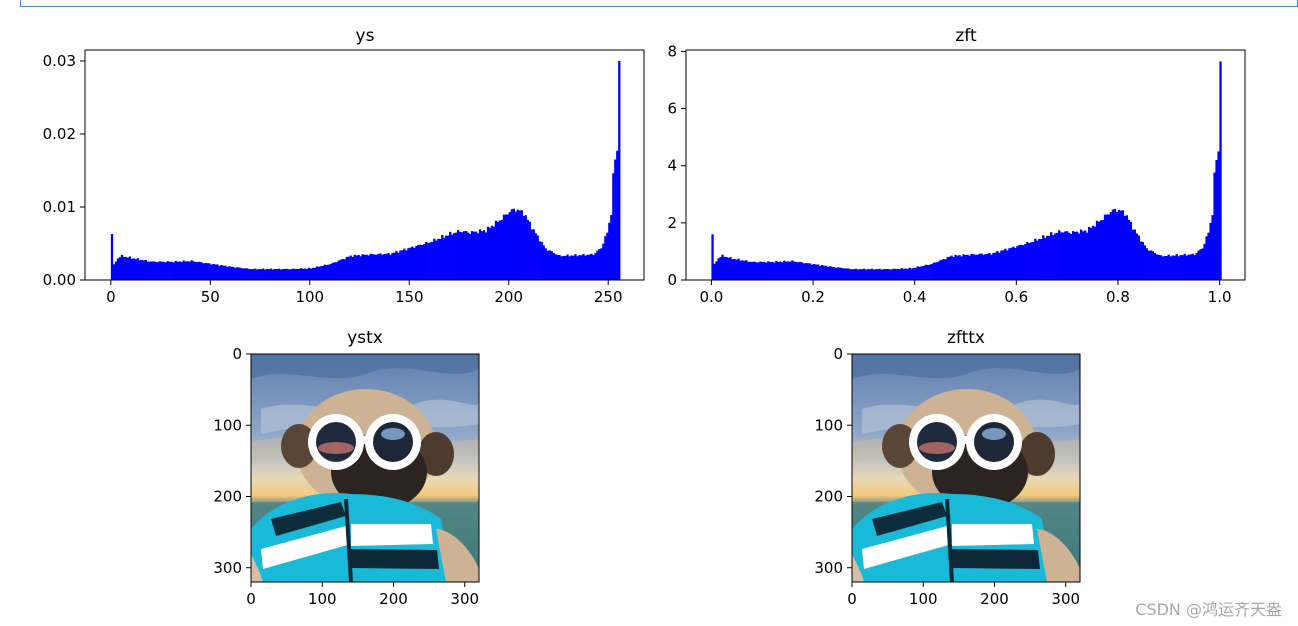 This screenshot has width=1298, height=626. Describe the element at coordinates (966, 468) in the screenshot. I see `zfttx-pug-image` at that location.